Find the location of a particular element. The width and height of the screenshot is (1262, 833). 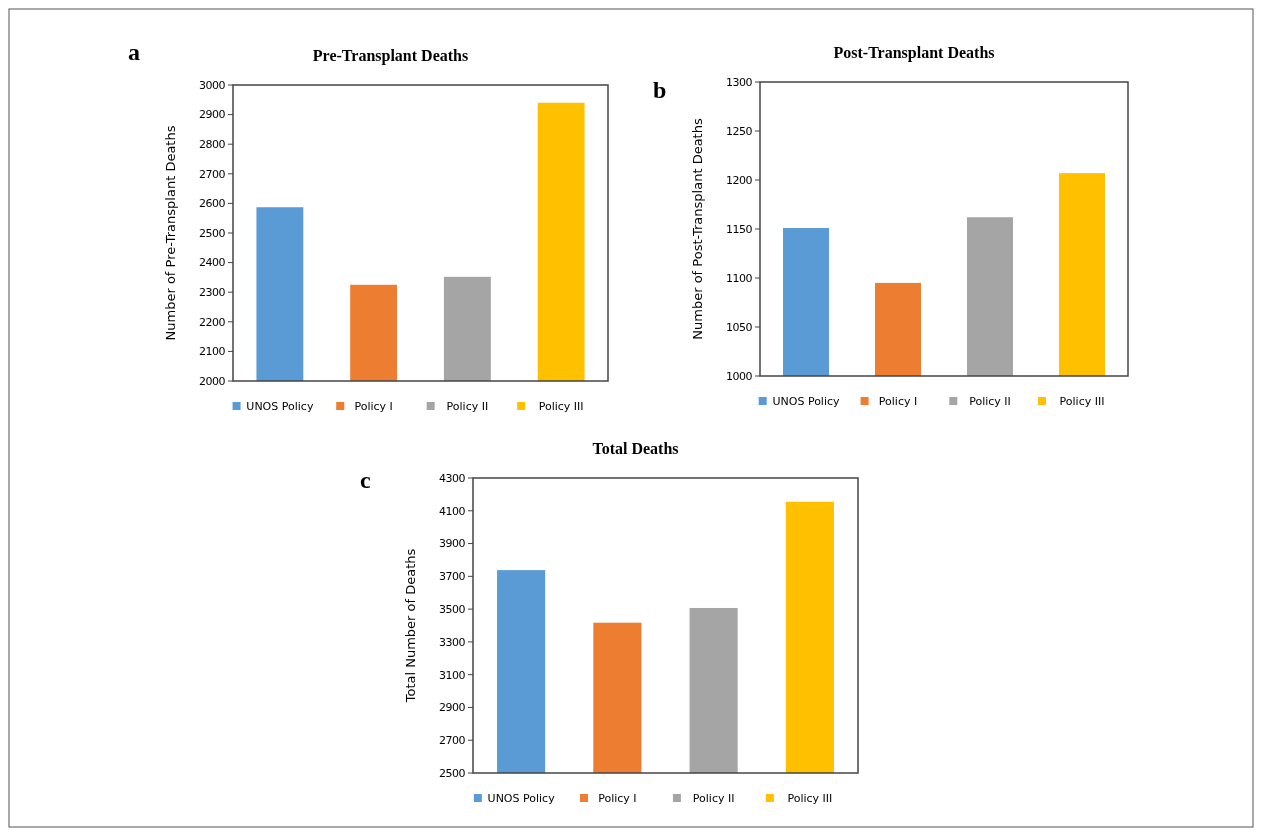

y-tick-label: 1250 is located at coordinates (739, 131).